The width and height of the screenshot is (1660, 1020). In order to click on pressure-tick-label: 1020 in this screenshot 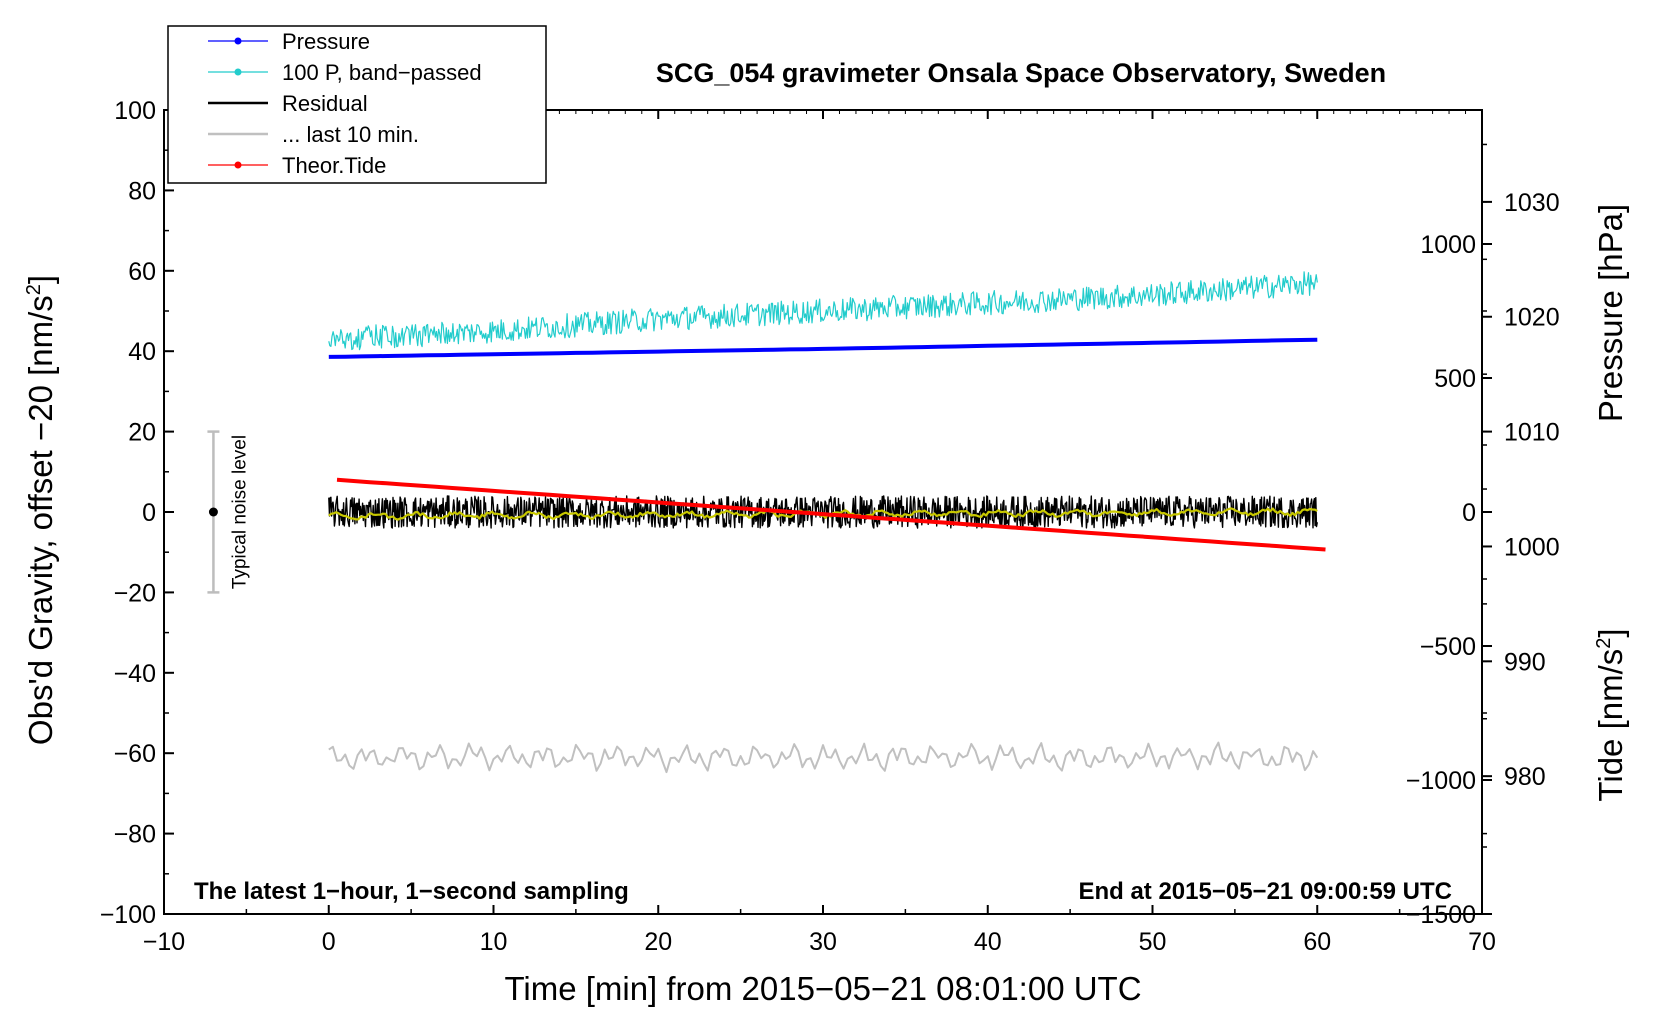, I will do `click(1532, 318)`.